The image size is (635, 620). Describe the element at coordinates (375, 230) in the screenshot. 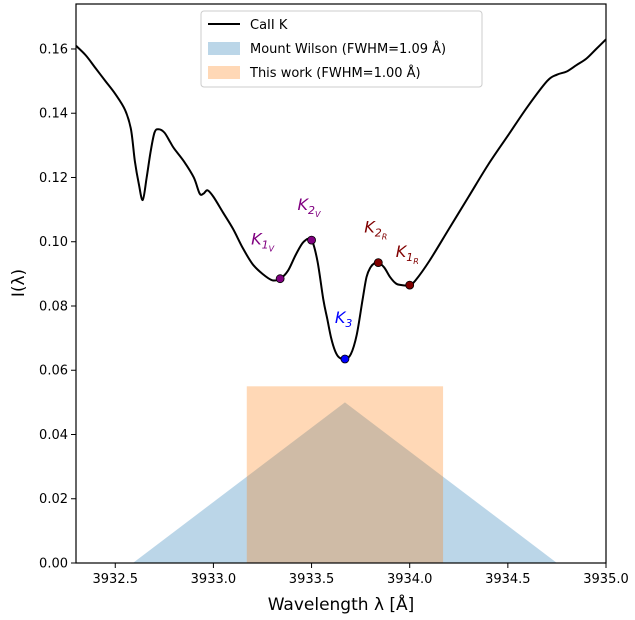

I see `point-label: K2R` at that location.